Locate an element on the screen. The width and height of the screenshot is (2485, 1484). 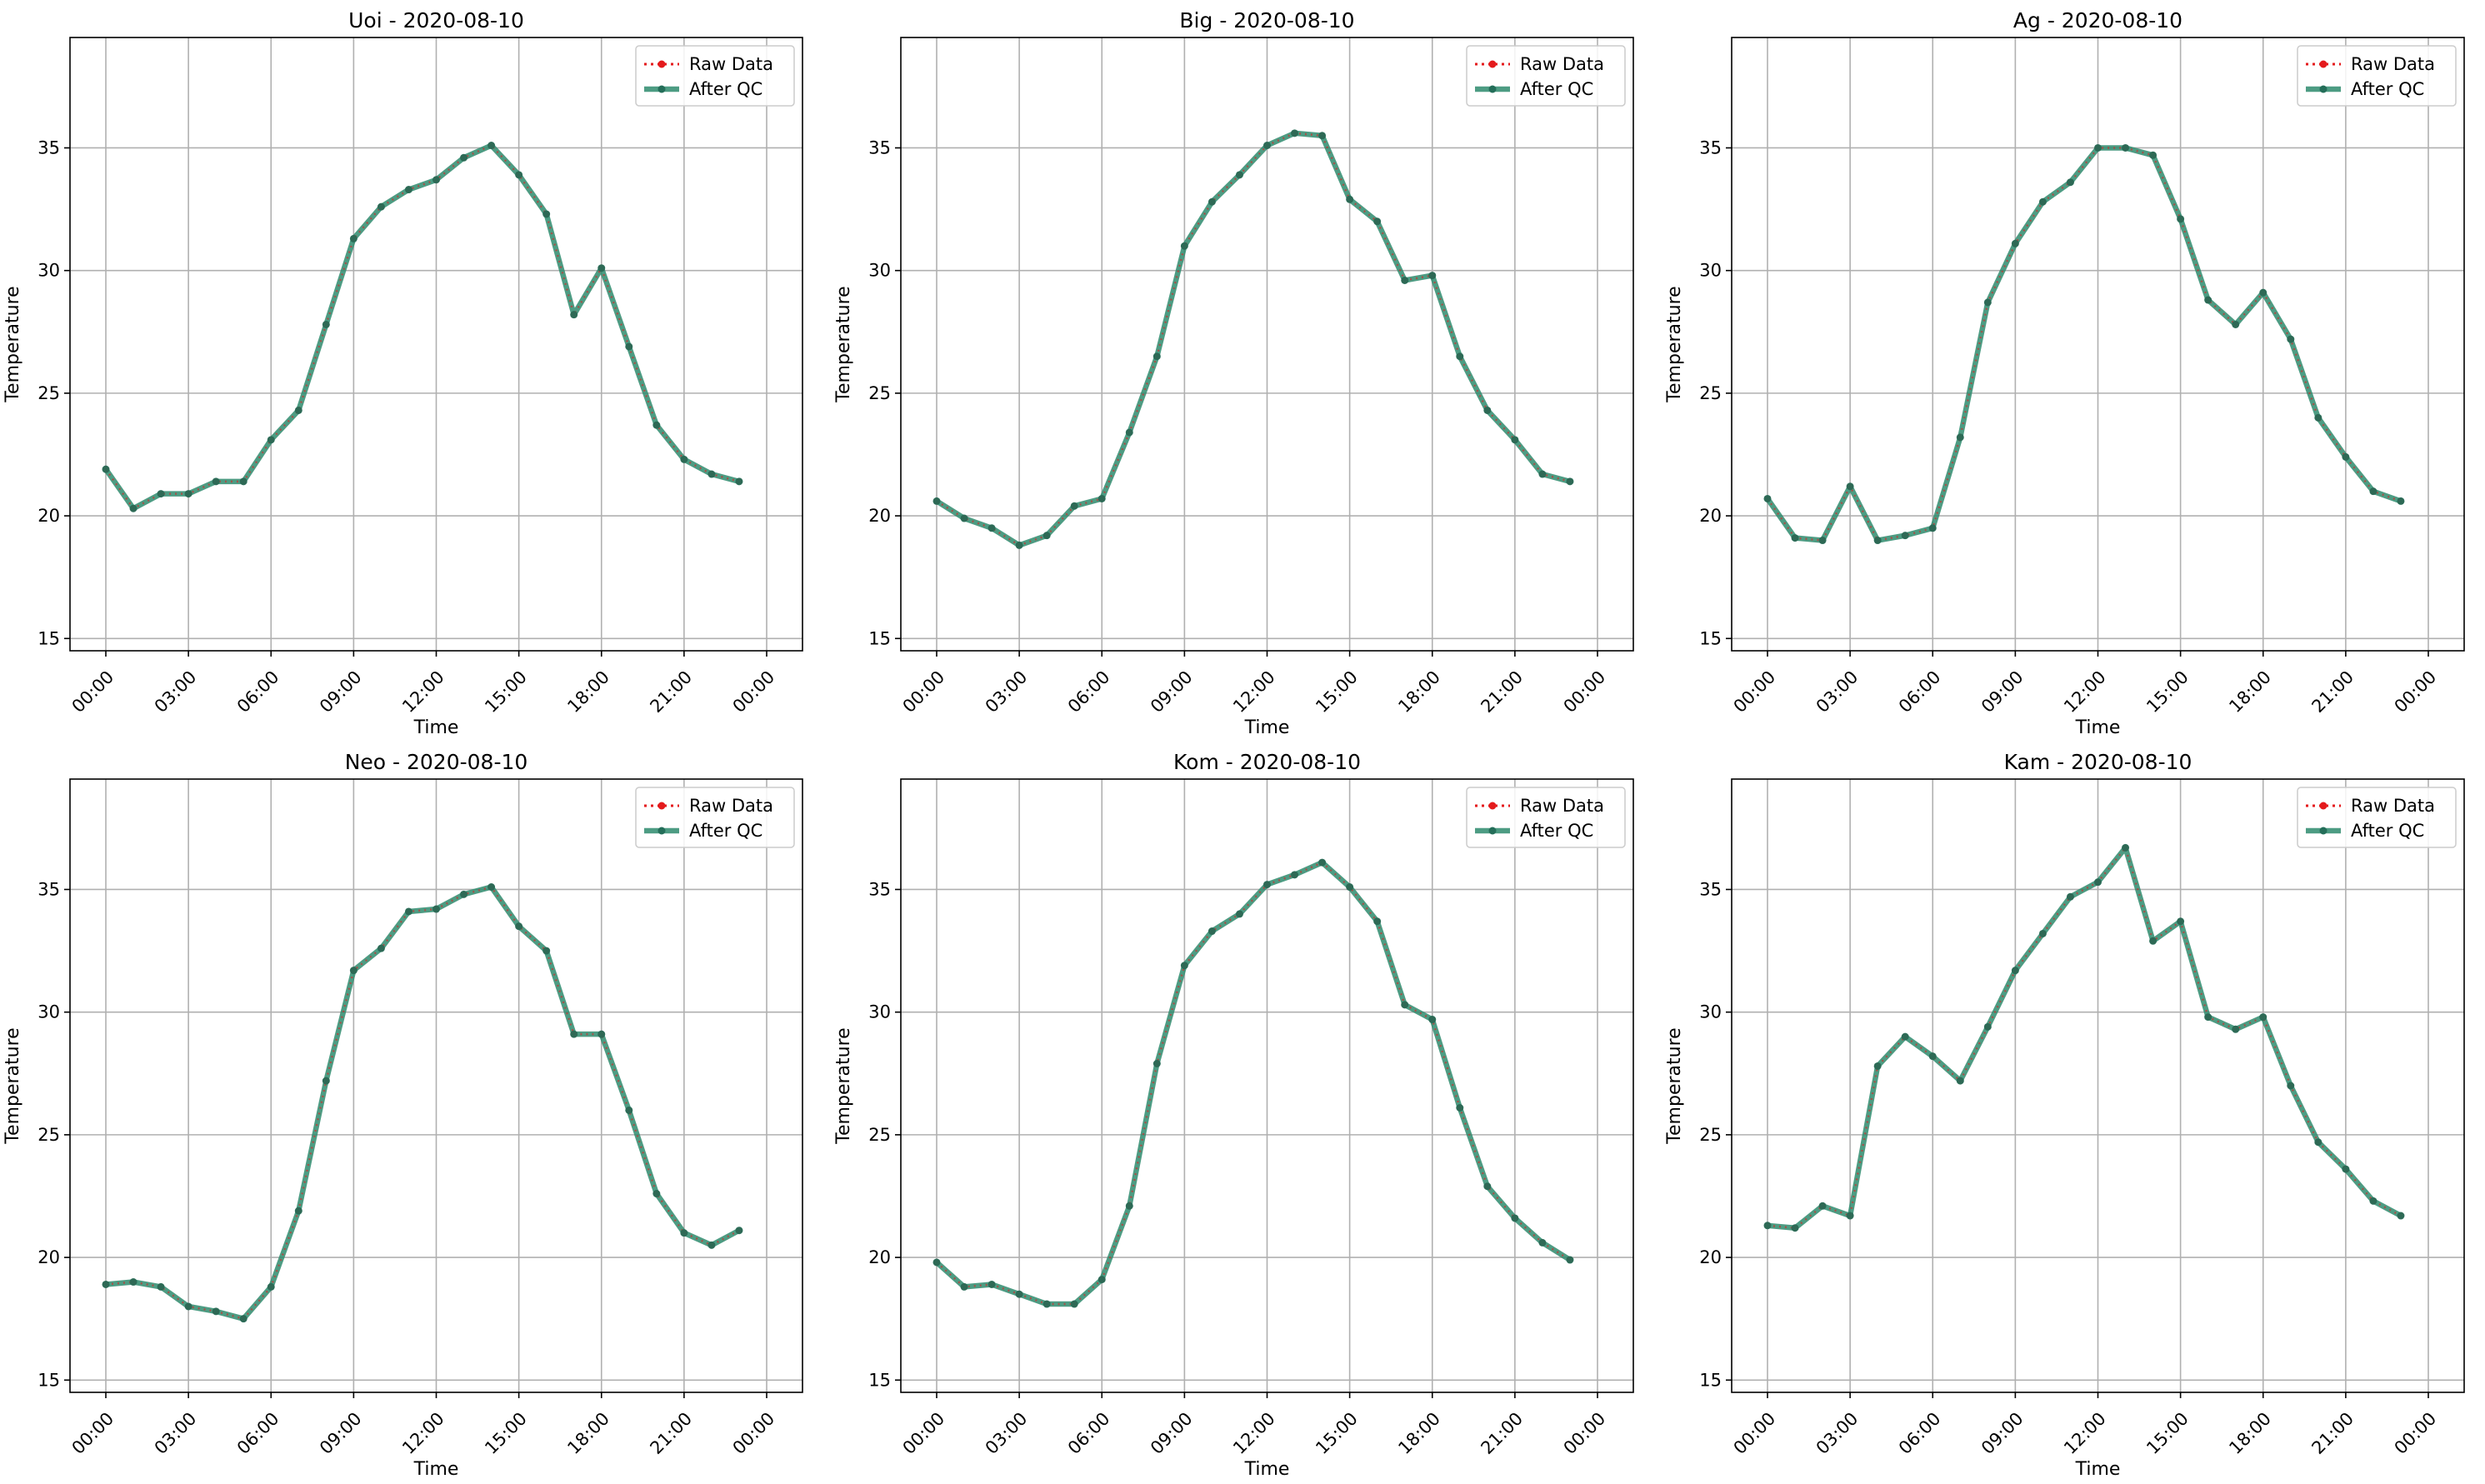
legend-raw-label: Raw Data is located at coordinates (1562, 64).